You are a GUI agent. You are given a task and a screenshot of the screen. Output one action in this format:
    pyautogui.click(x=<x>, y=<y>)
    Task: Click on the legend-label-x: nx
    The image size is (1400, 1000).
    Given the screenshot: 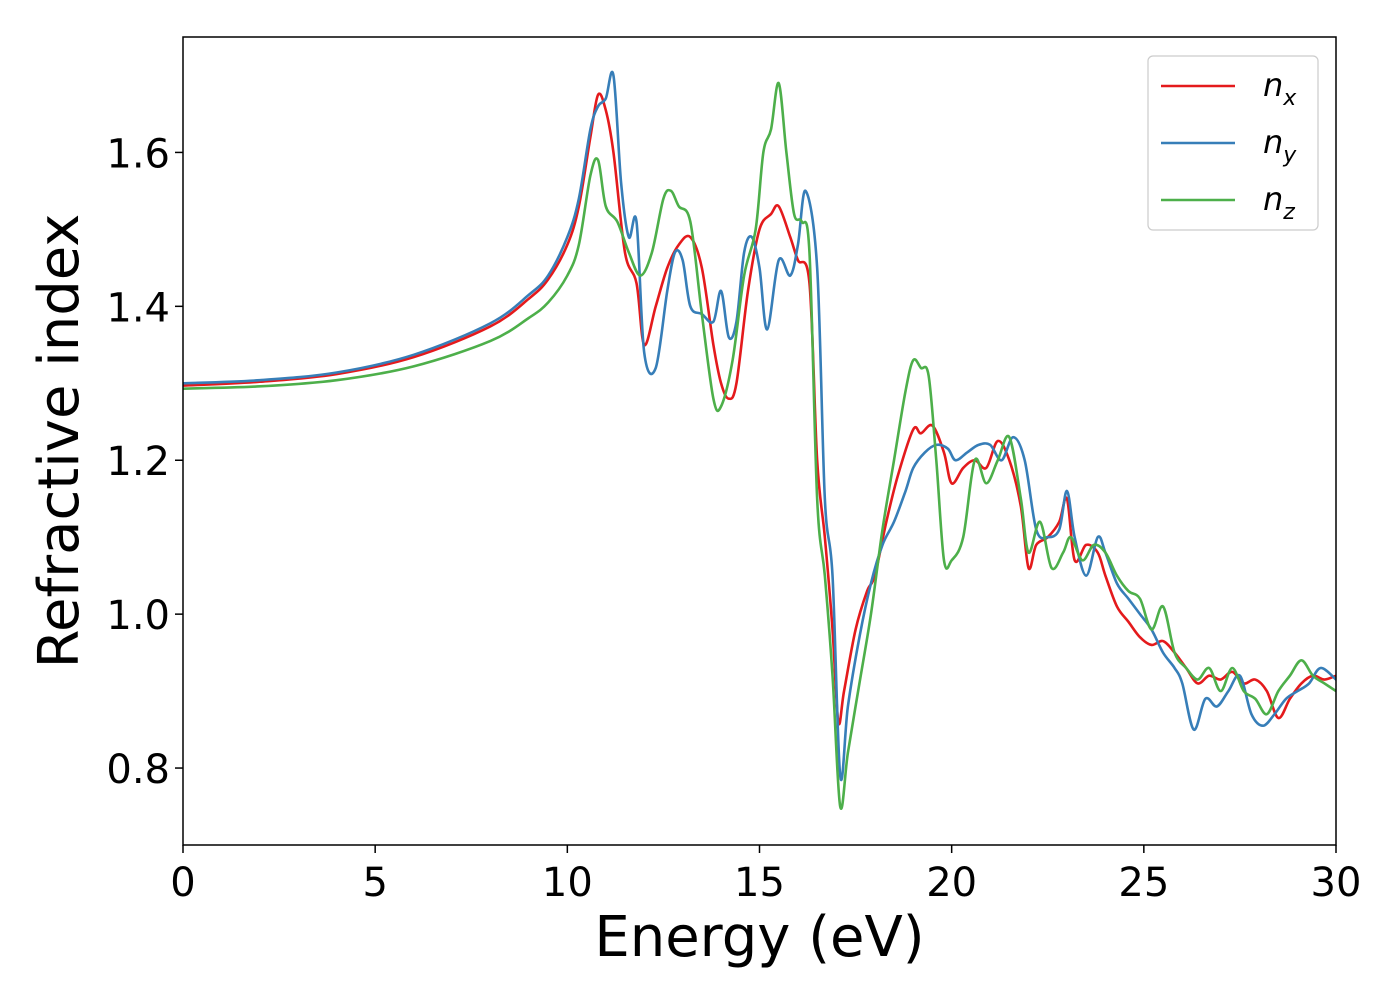 What is the action you would take?
    pyautogui.click(x=1280, y=88)
    